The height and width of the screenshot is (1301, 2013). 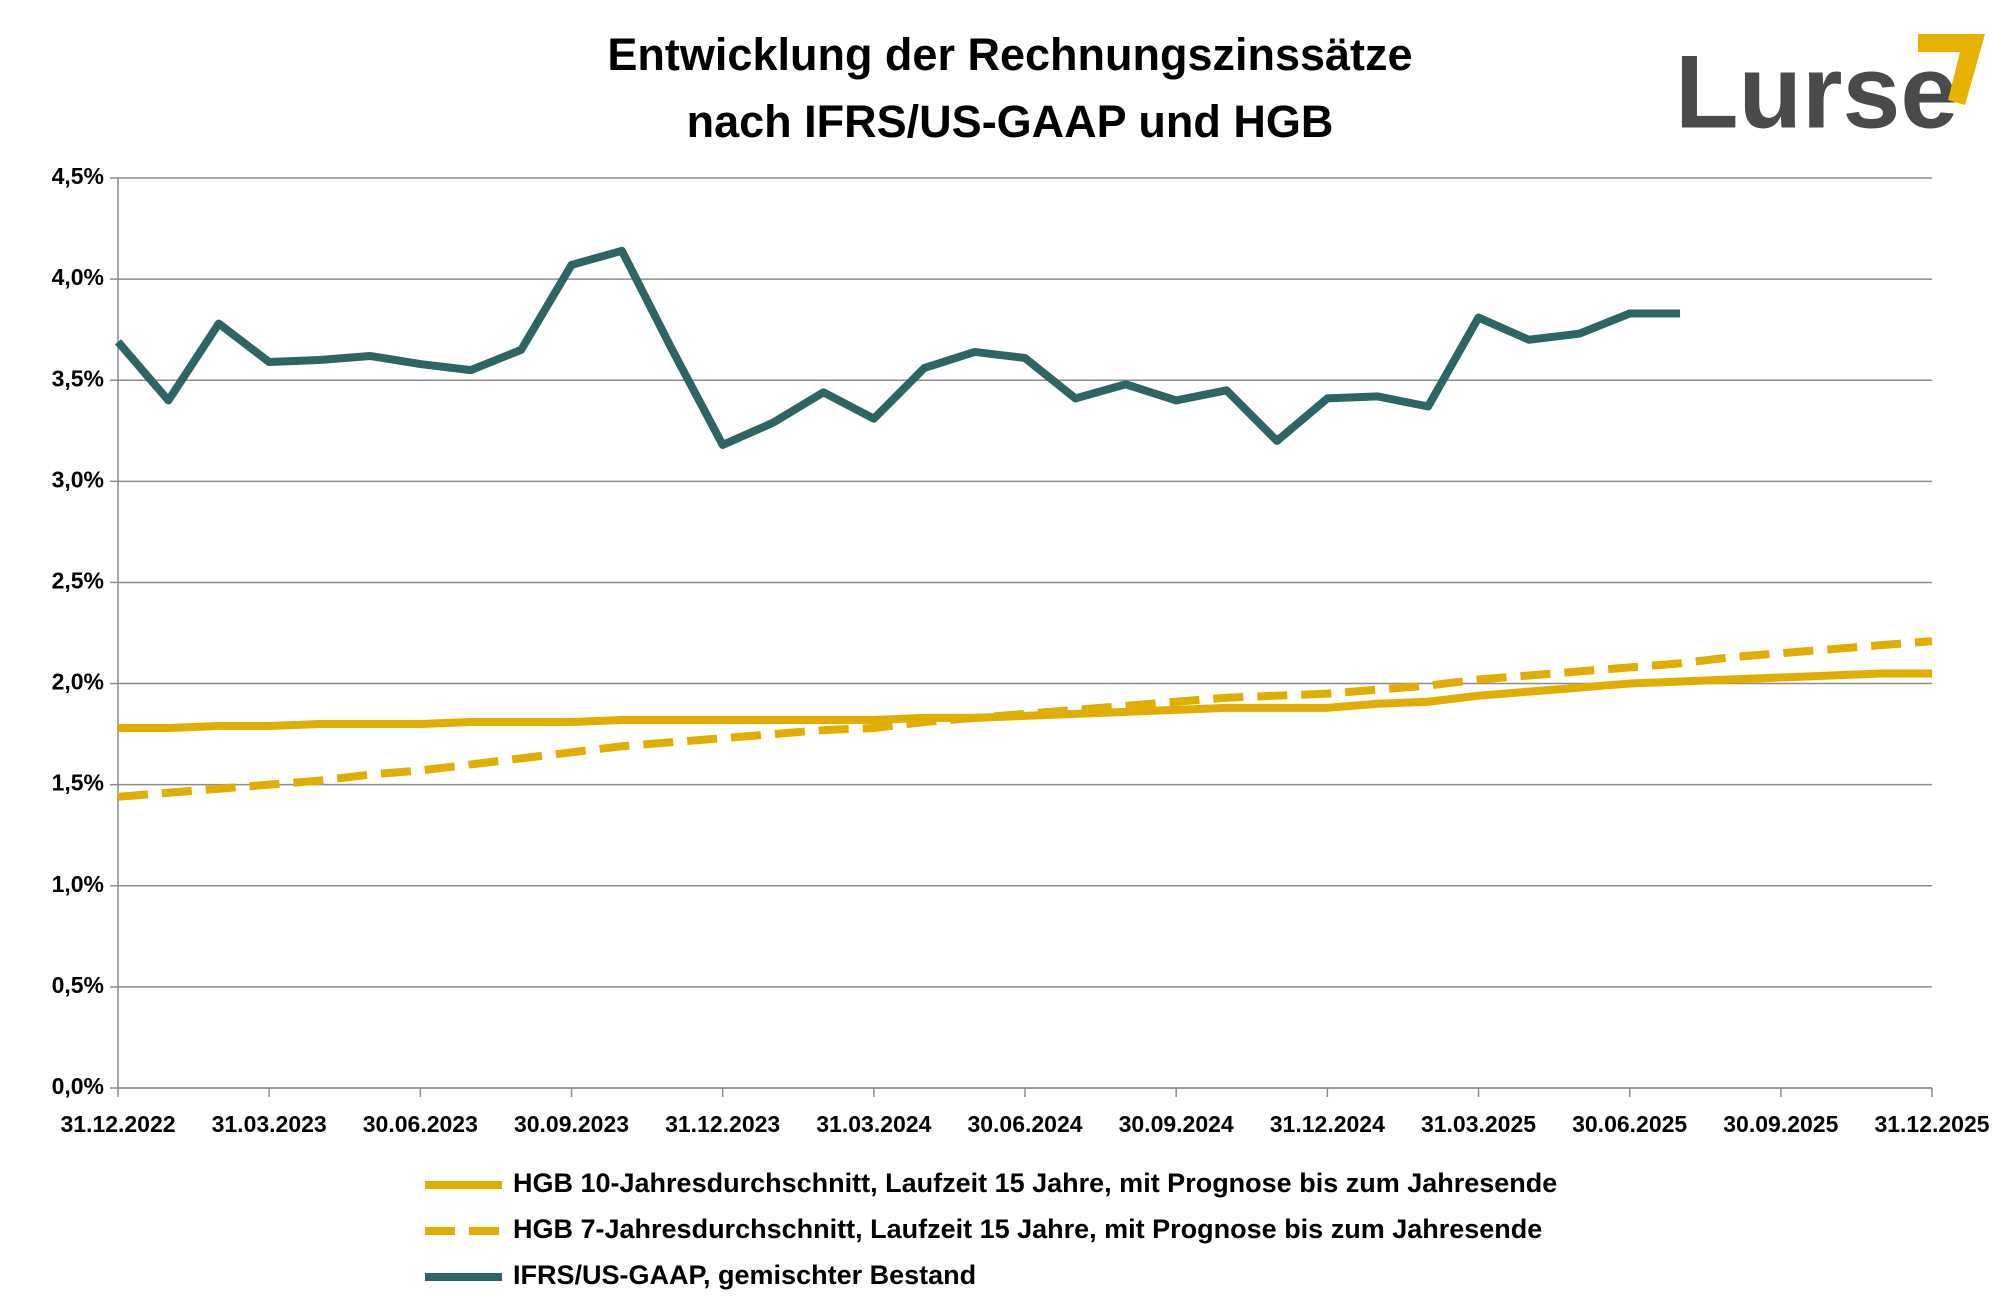 What do you see at coordinates (420, 1124) in the screenshot?
I see `x-tick-label: 30.06.2023` at bounding box center [420, 1124].